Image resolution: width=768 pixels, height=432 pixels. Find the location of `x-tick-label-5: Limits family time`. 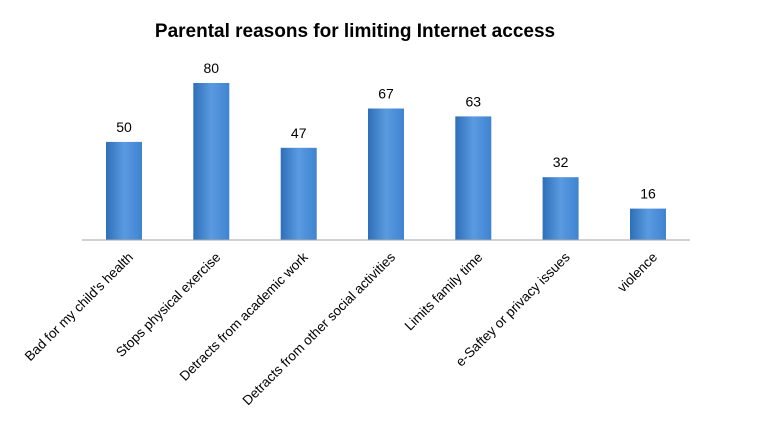

x-tick-label-5: Limits family time is located at coordinates (444, 292).